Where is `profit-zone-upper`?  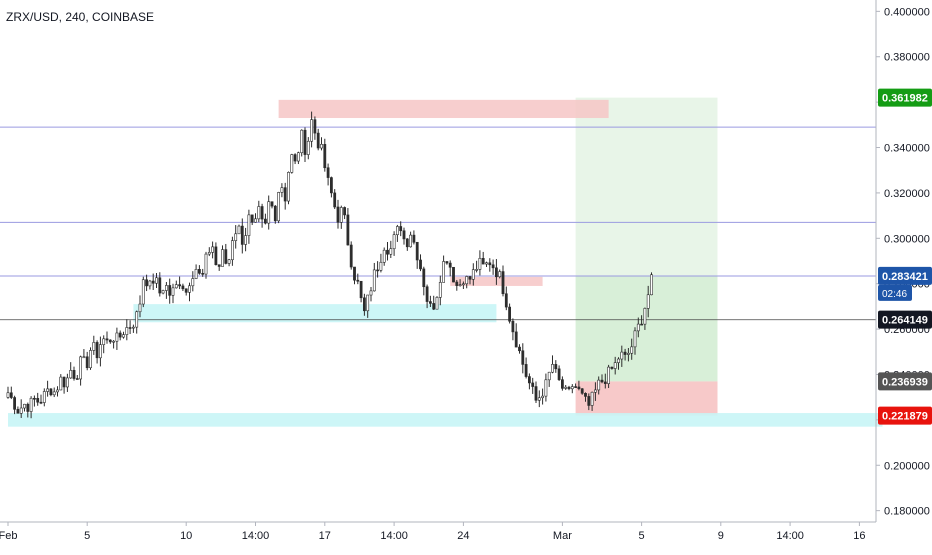 profit-zone-upper is located at coordinates (646, 186).